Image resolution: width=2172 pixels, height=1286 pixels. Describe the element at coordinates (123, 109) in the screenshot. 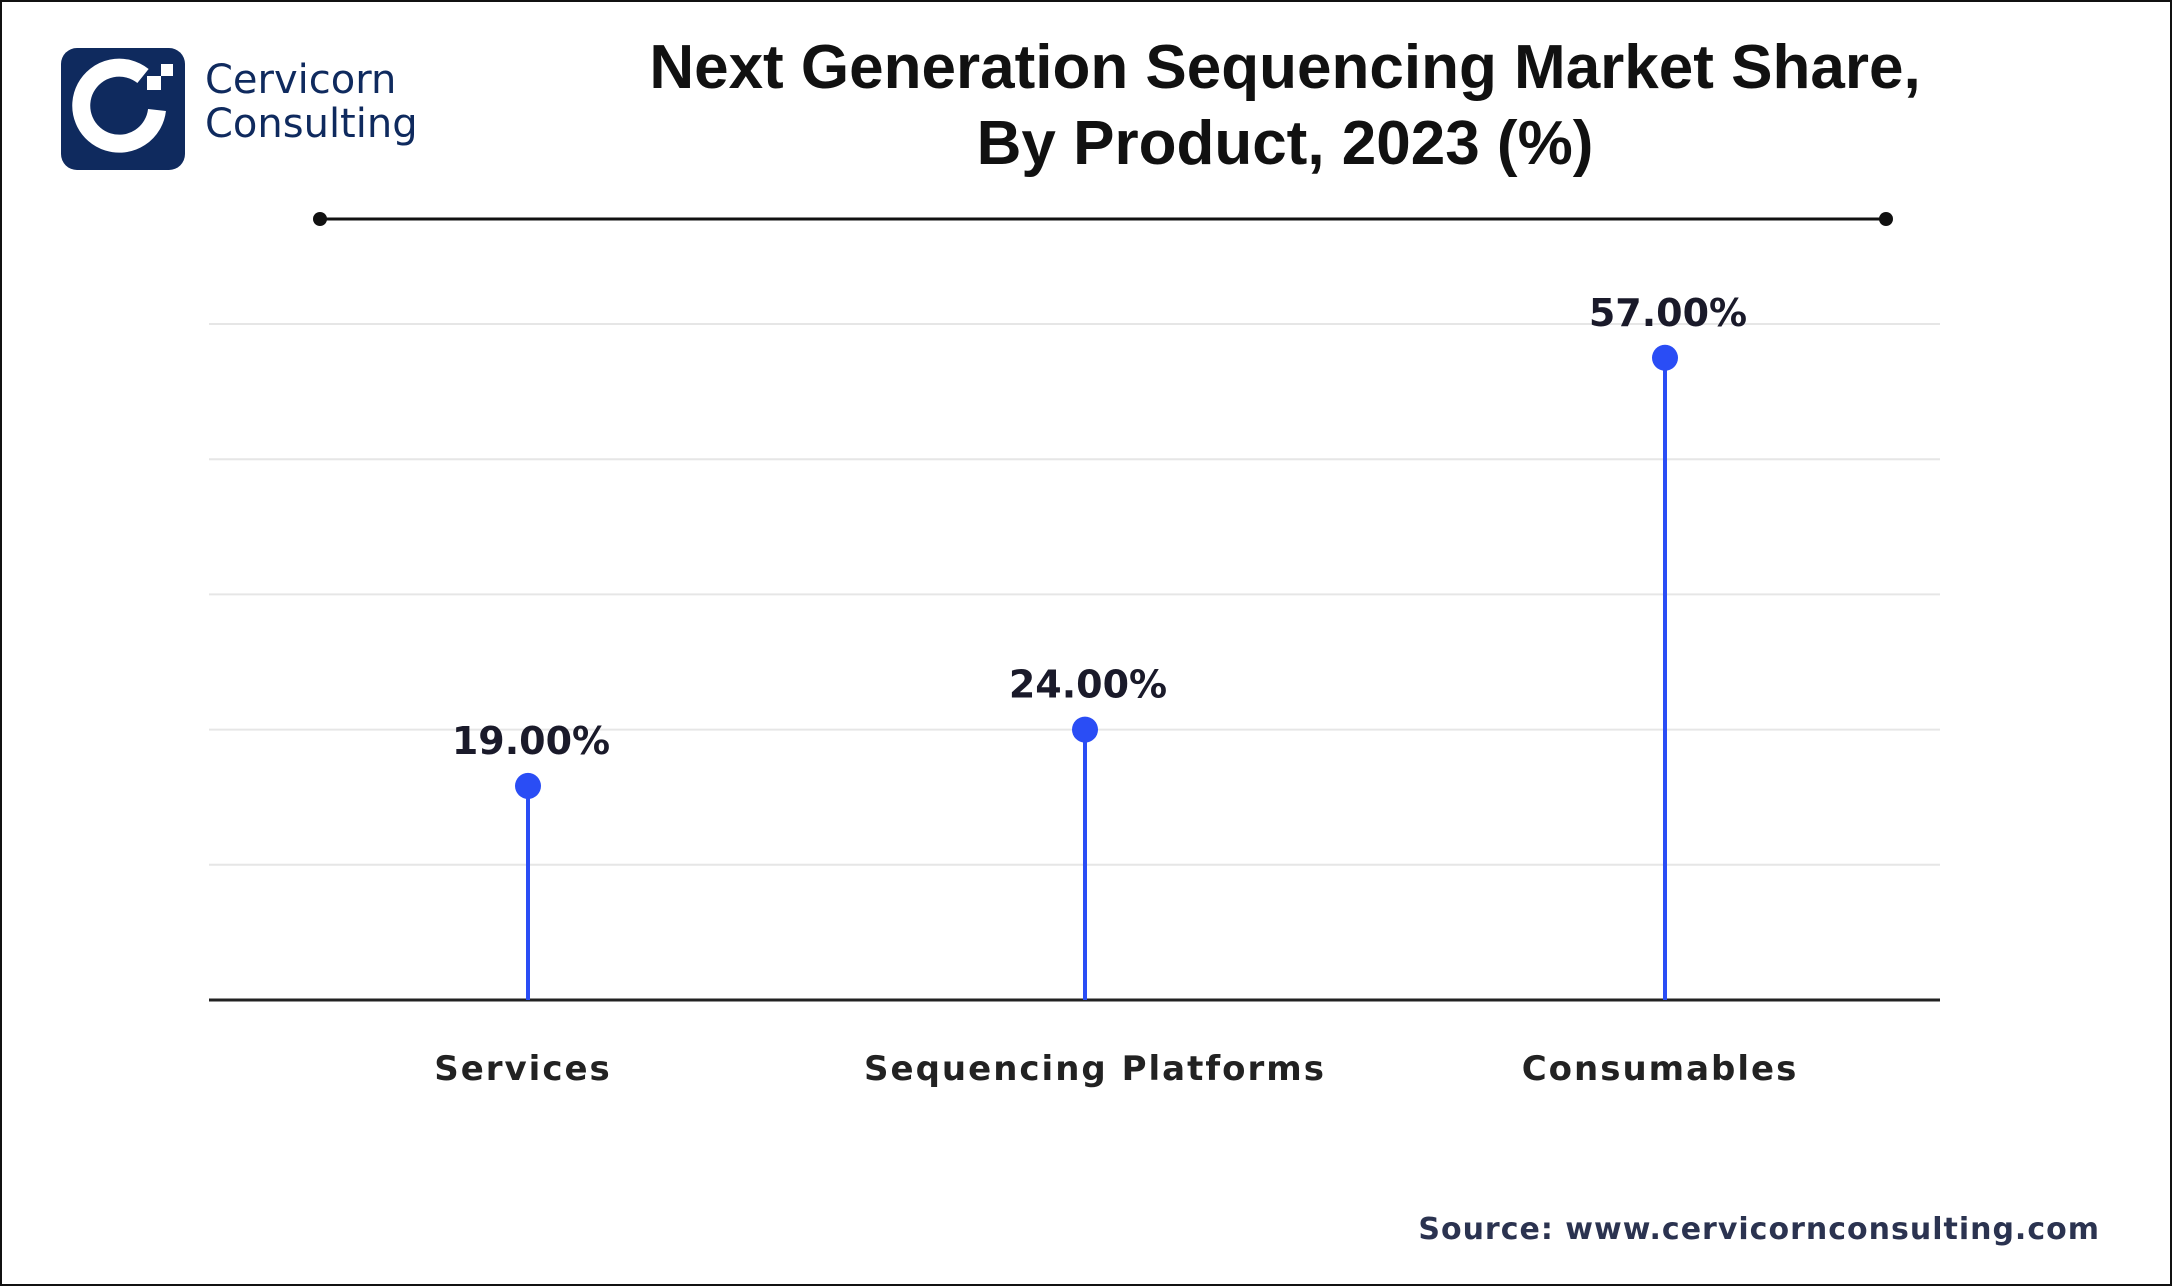

I see `cervicorn-logo` at that location.